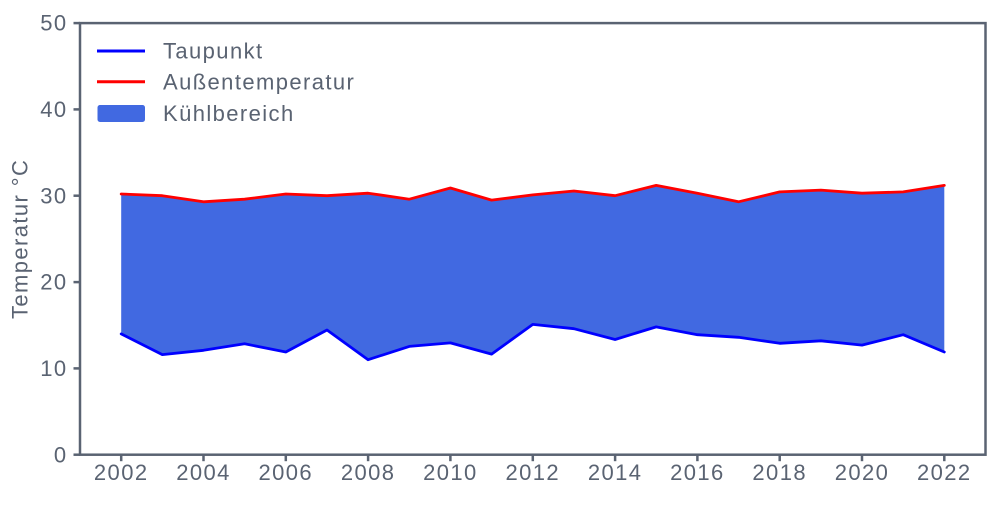 The image size is (1000, 505). I want to click on svg-text: 2002, so click(121, 472).